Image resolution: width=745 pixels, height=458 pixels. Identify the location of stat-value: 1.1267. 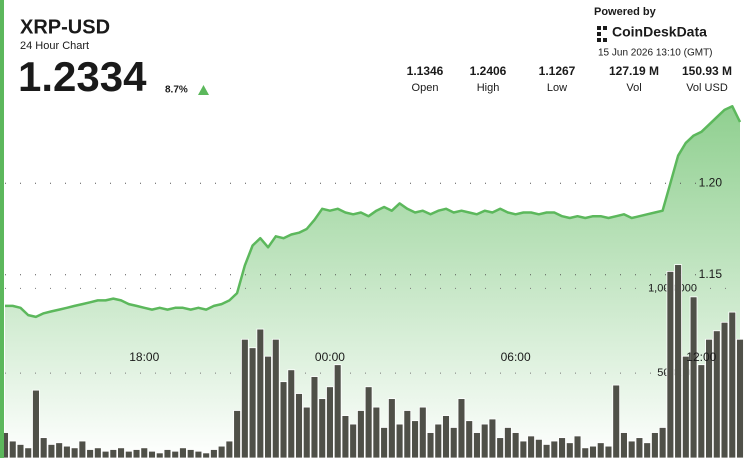
(557, 71).